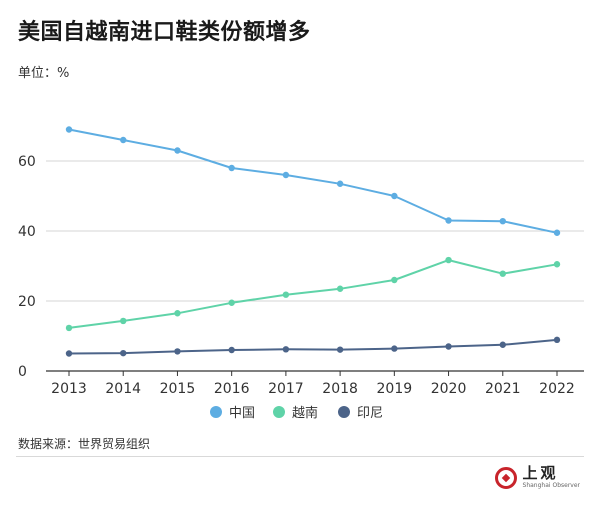 This screenshot has height=510, width=600. Describe the element at coordinates (305, 413) in the screenshot. I see `legend-label: 越南` at that location.